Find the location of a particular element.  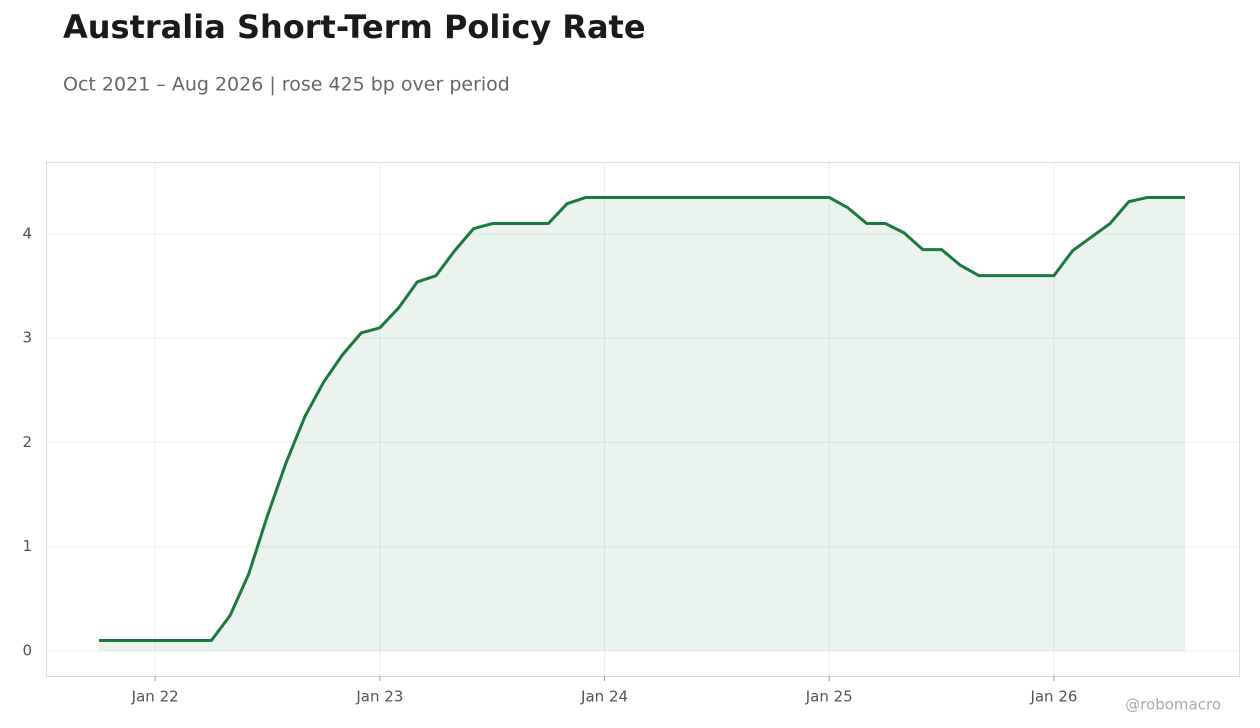

y-tick-label: 1 is located at coordinates (27, 546).